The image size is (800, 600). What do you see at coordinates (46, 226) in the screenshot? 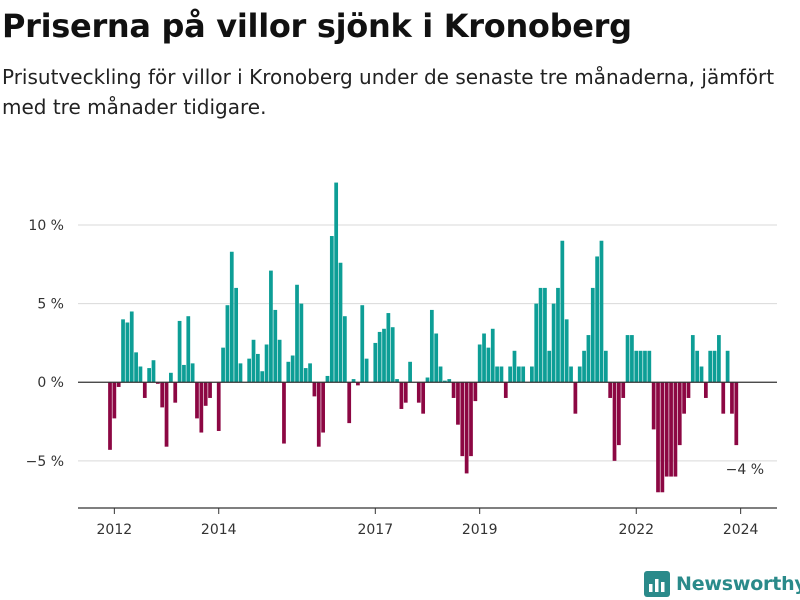
I see `y-tick-label: 10 %` at bounding box center [46, 226].